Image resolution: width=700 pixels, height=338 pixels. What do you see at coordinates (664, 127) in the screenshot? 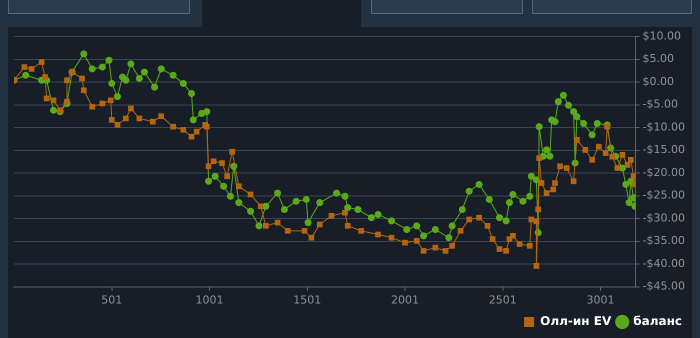
I see `y-tick-label: -$10.00` at bounding box center [664, 127].